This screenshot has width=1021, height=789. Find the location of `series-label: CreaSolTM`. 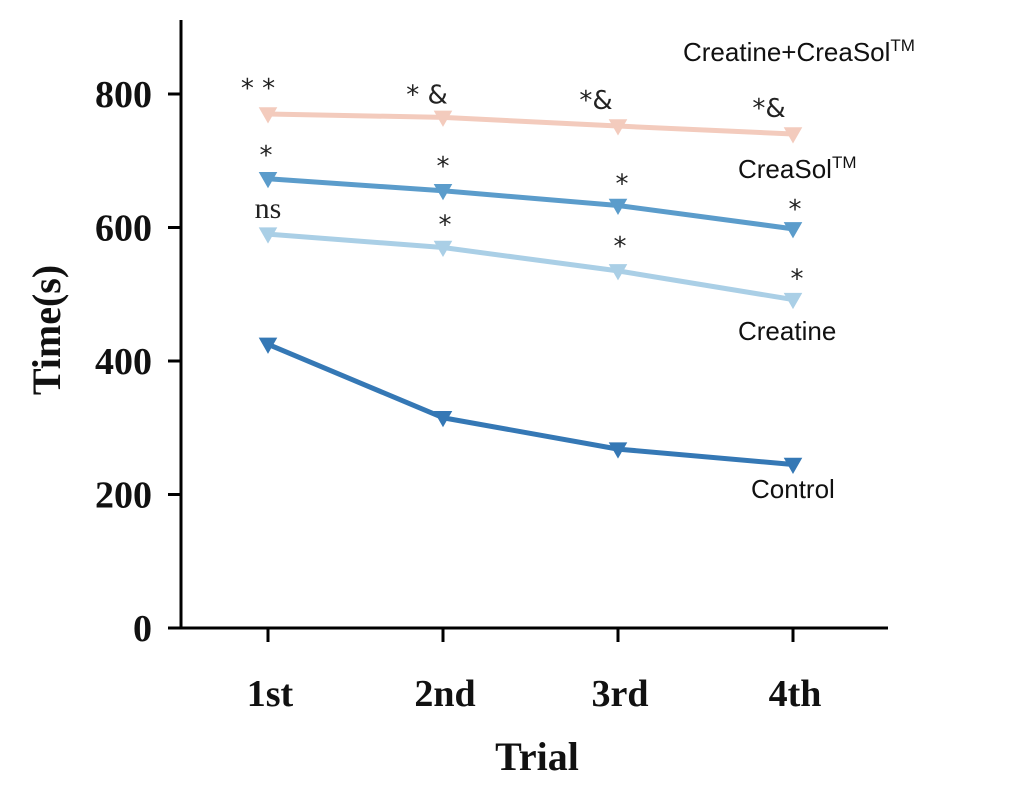

series-label: CreaSolTM is located at coordinates (797, 168).